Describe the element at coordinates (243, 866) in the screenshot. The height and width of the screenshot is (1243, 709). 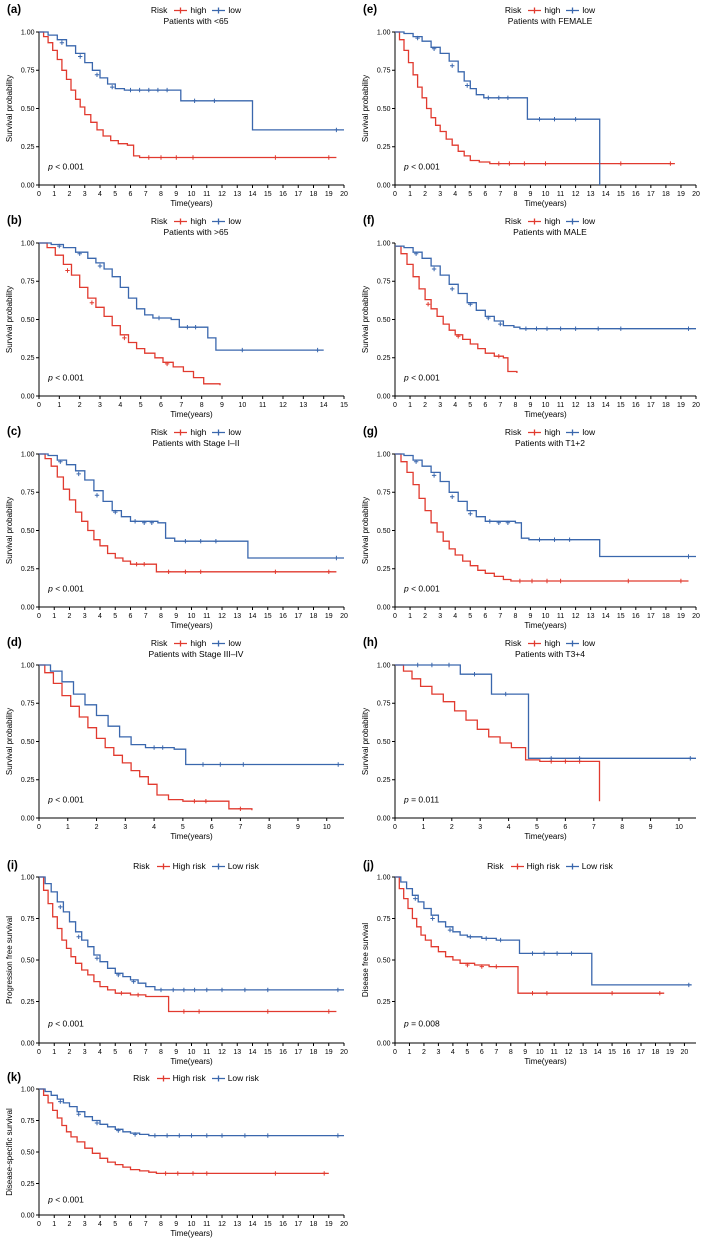
I see `legend-label: Low risk` at that location.